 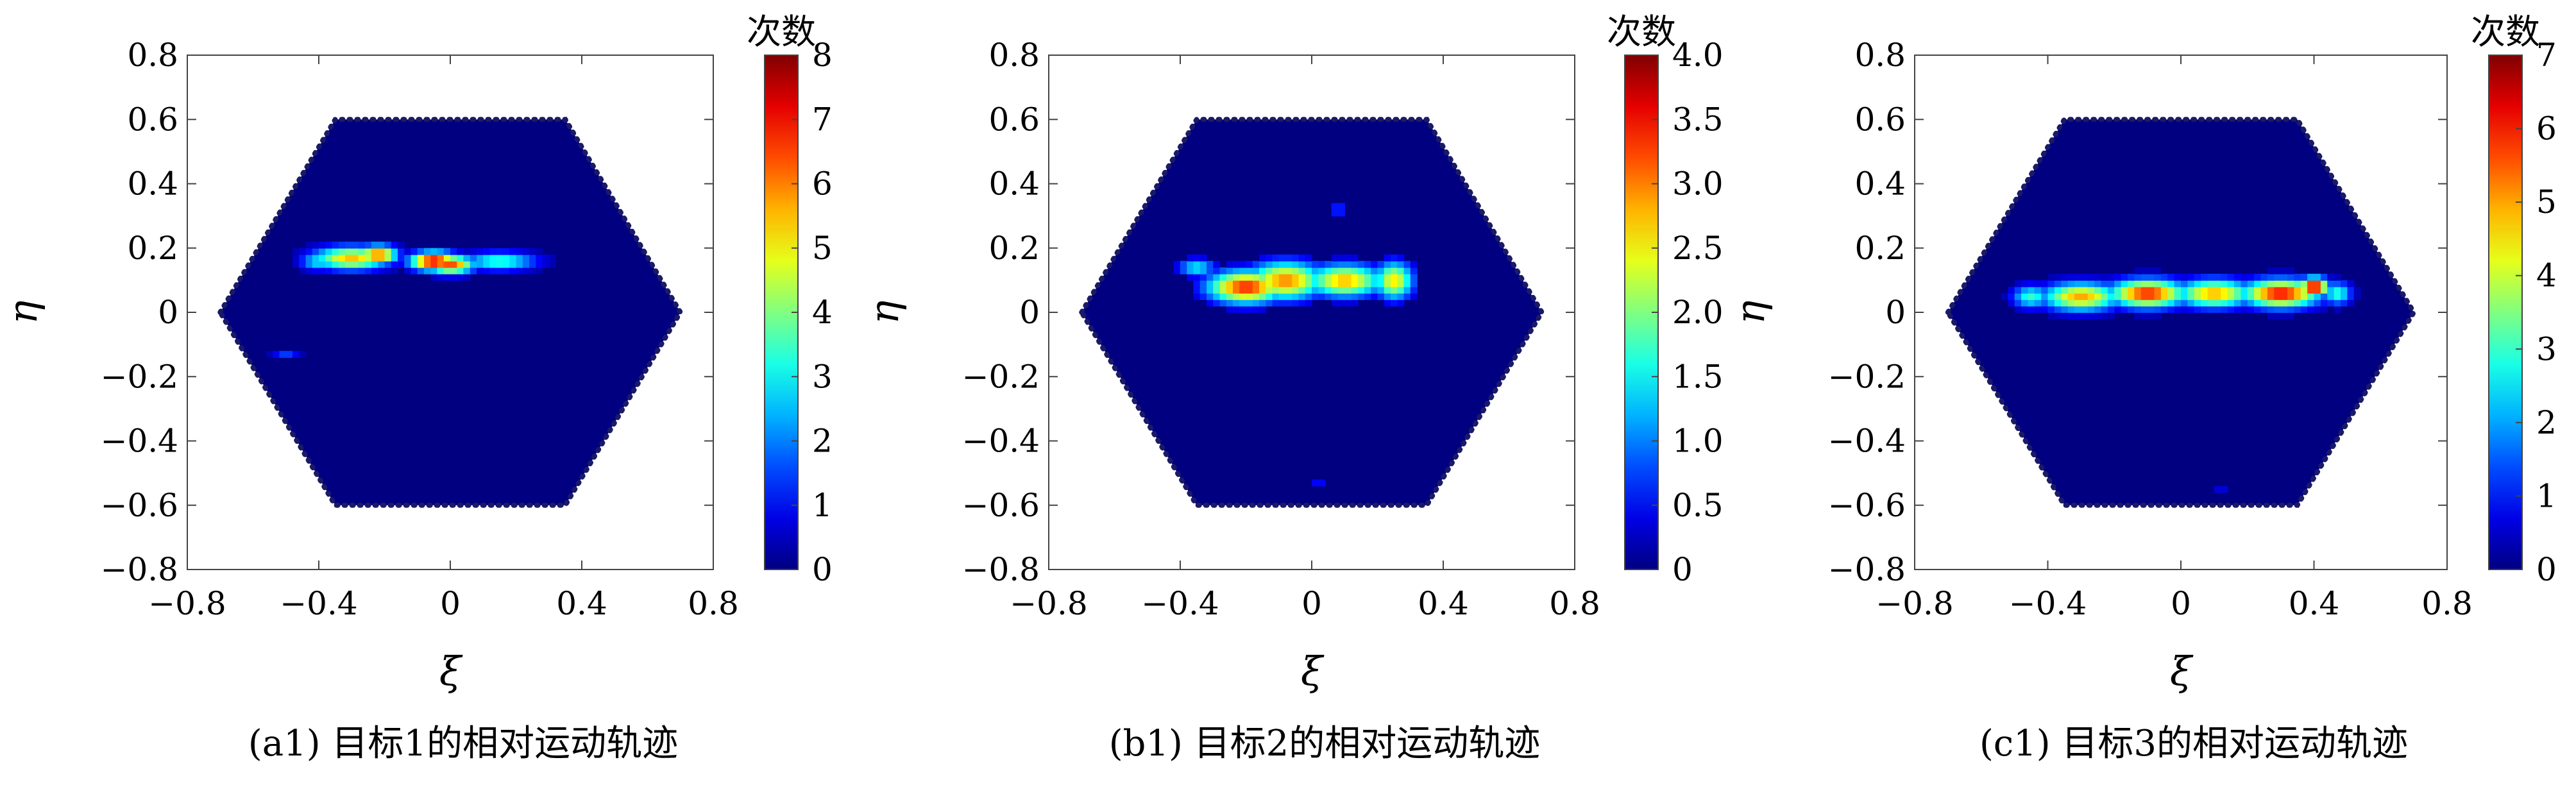 I want to click on x-tick-label: 0.4, so click(x=2314, y=603).